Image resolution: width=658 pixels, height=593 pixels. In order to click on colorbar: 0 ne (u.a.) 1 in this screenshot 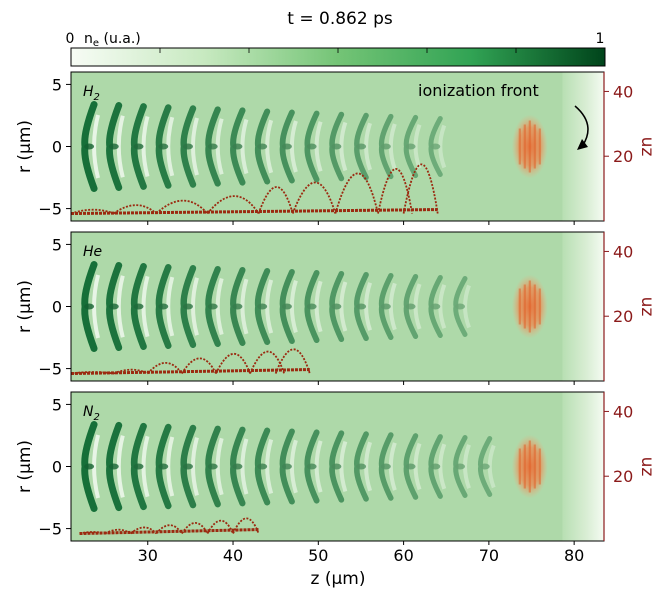, I will do `click(336, 49)`.